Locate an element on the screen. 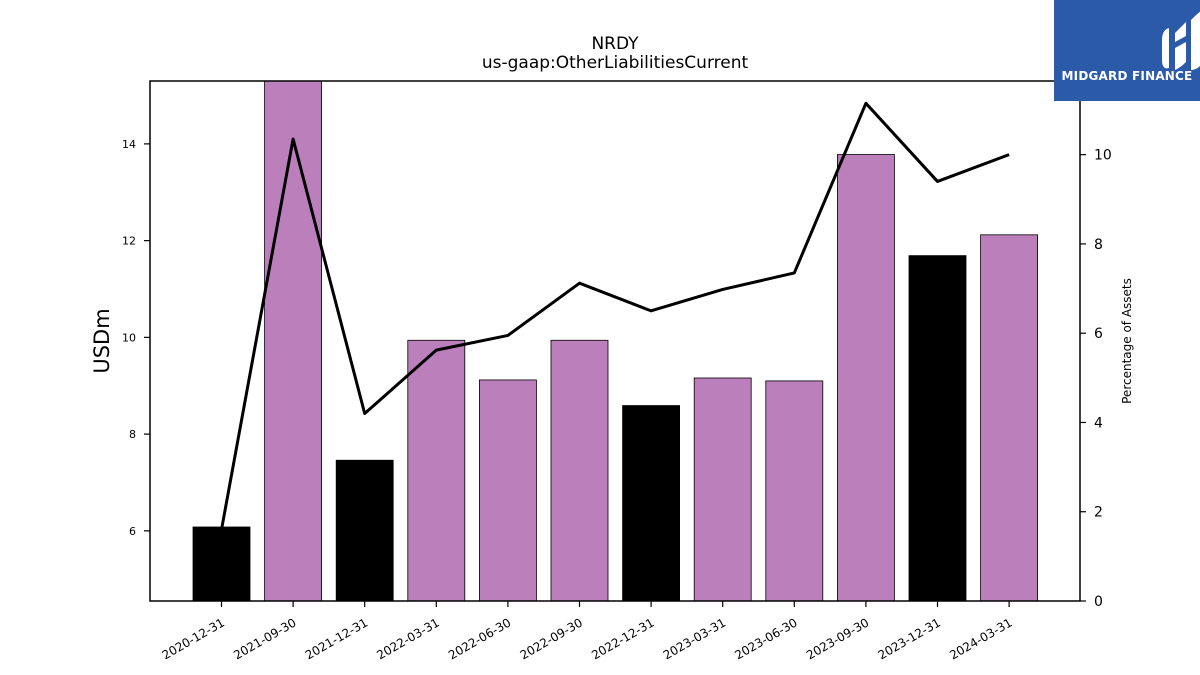 This screenshot has width=1200, height=675. chart-subtitle: us-gaap:OtherLiabilitiesCurrent is located at coordinates (615, 63).